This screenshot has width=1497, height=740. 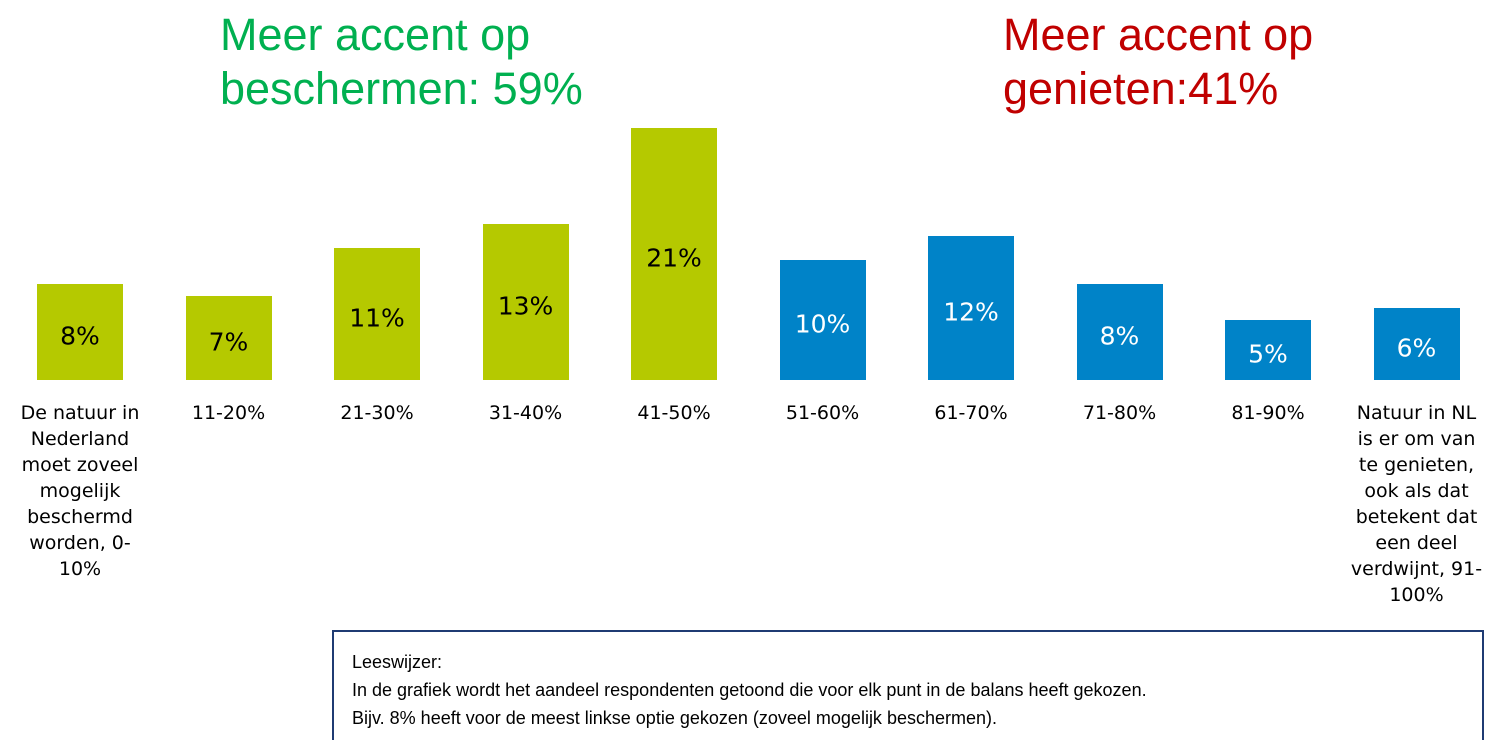 I want to click on note-heading: Leeswijzer:, so click(x=397, y=662).